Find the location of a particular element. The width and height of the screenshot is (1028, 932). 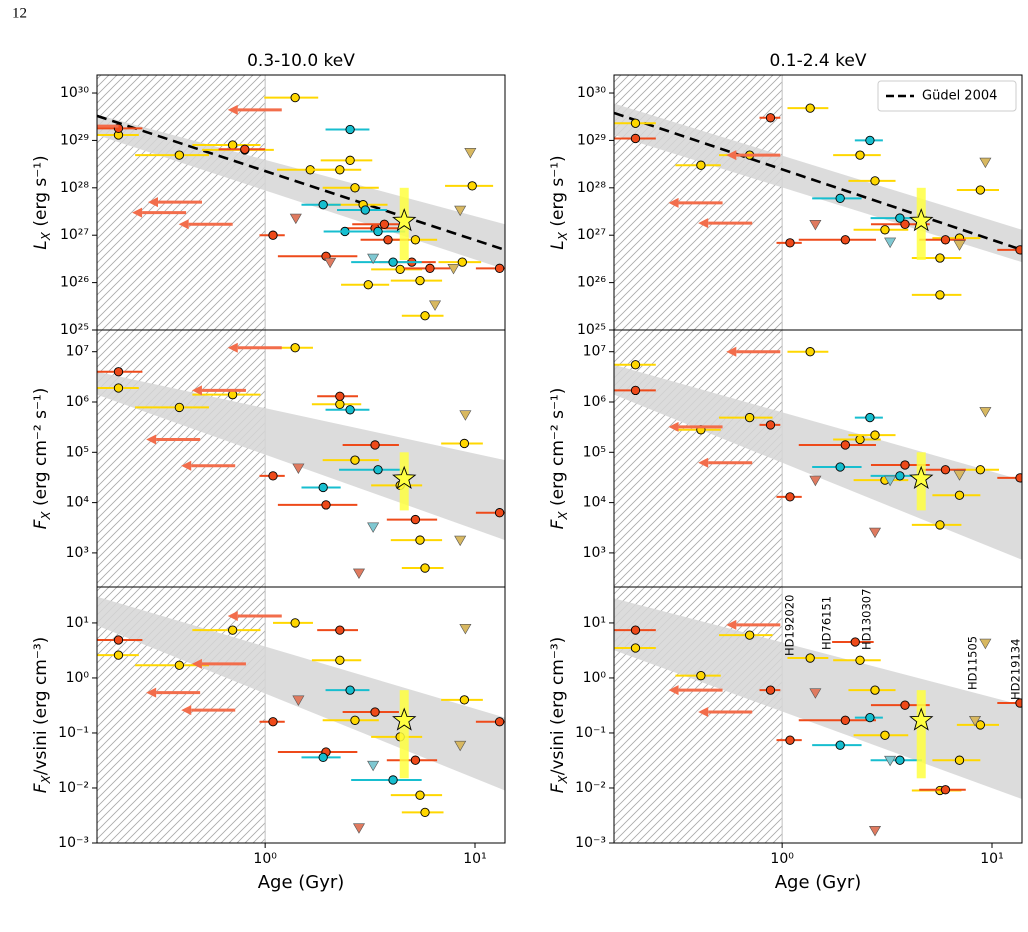

y-tick-label: 10²⁶ is located at coordinates (74, 283).